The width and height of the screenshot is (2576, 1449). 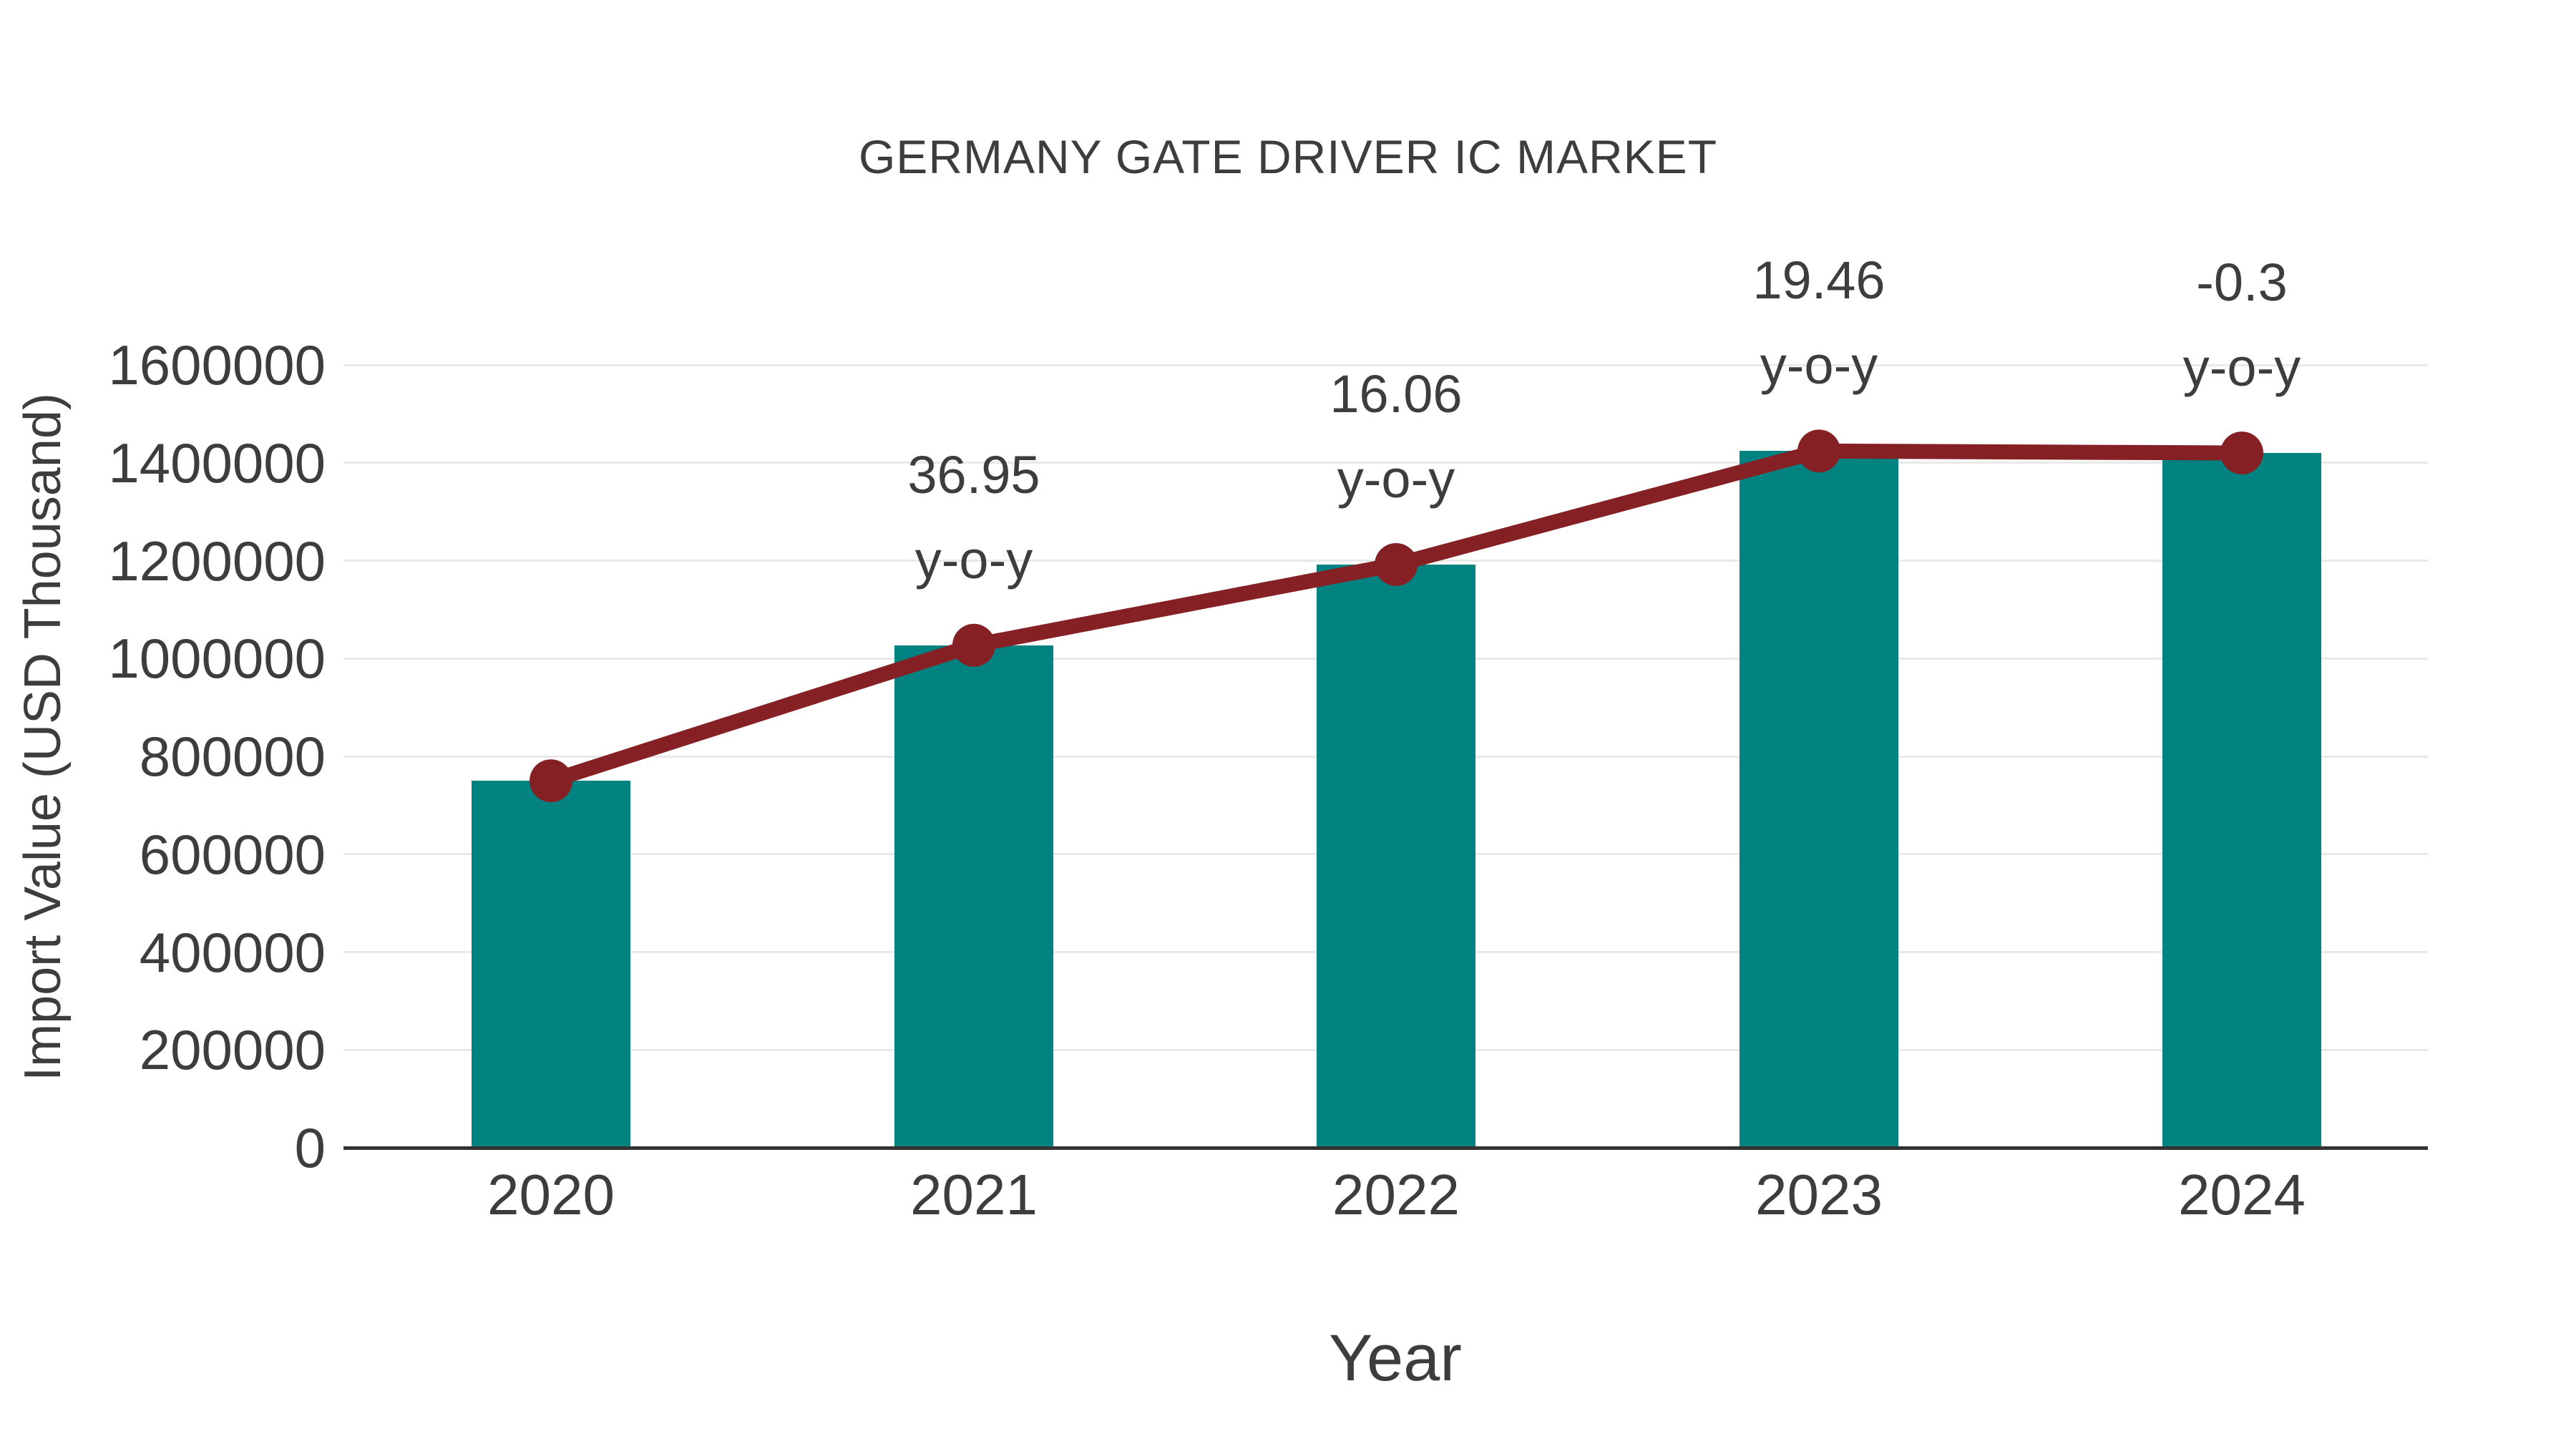 I want to click on annotation-value-2022: 16.06, so click(x=1396, y=394).